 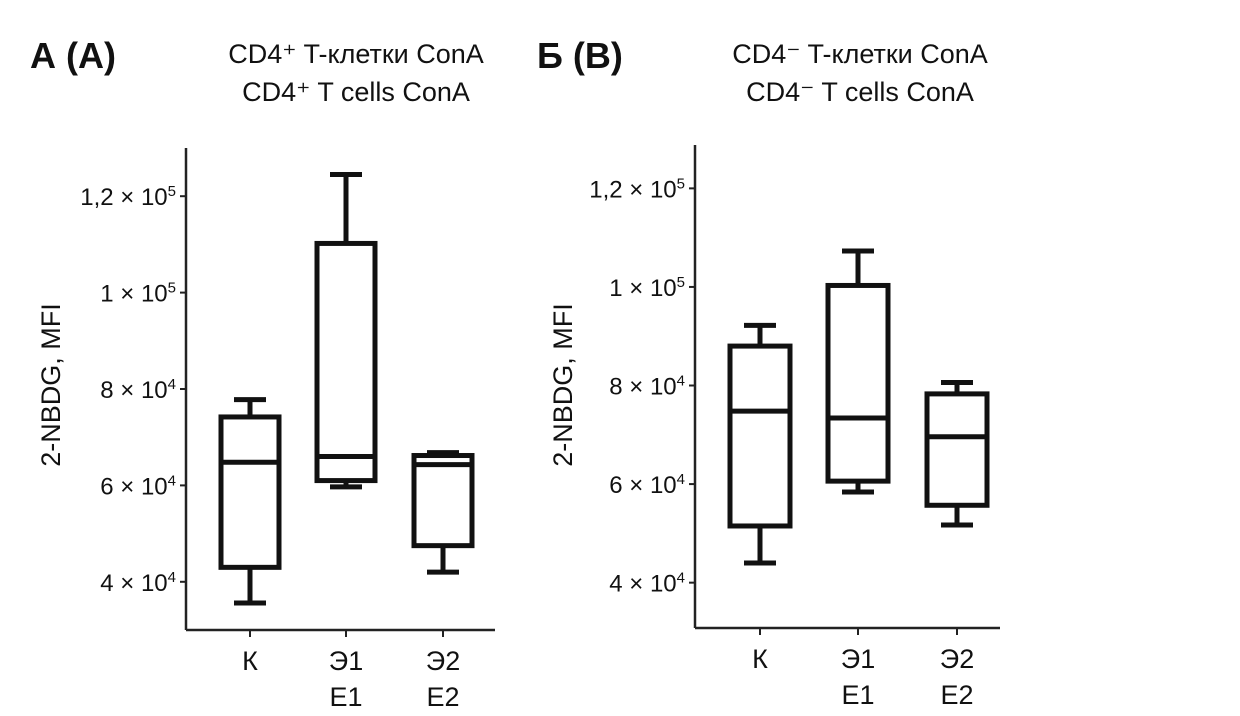 What do you see at coordinates (860, 92) in the screenshot?
I see `chart-title: CD4⁻ T cells ConA` at bounding box center [860, 92].